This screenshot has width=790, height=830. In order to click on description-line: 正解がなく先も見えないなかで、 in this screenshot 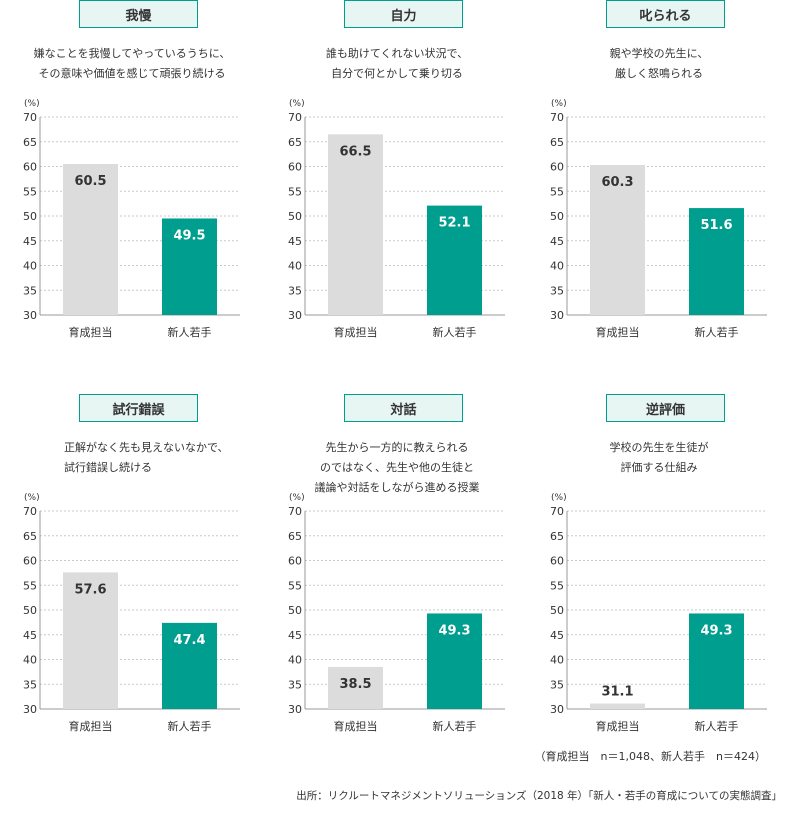, I will do `click(146, 447)`.